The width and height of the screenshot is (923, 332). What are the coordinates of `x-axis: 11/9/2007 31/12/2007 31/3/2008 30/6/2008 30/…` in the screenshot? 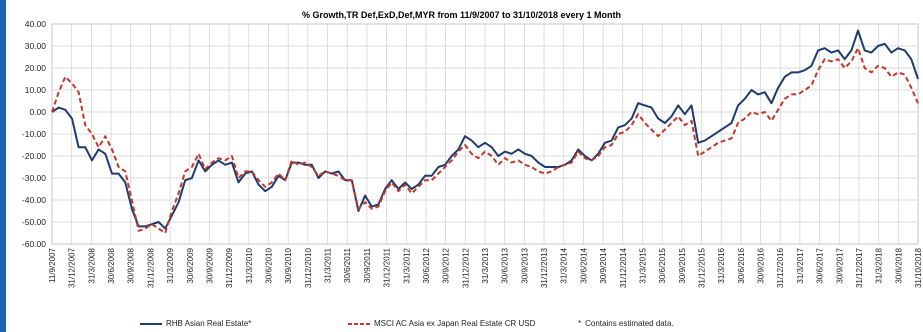 It's located at (485, 267).